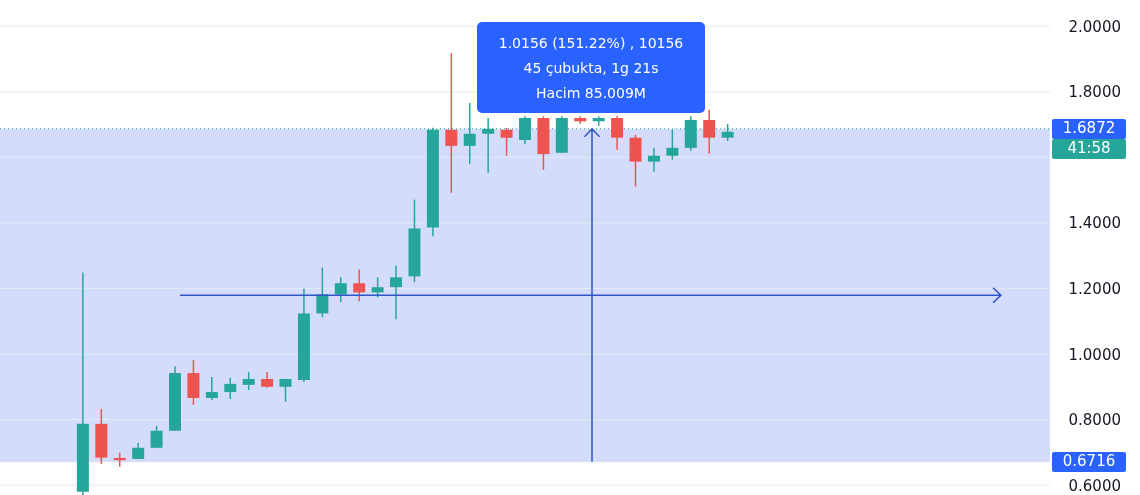 The width and height of the screenshot is (1140, 495). What do you see at coordinates (1094, 26) in the screenshot?
I see `y-tick-label: 2.0000` at bounding box center [1094, 26].